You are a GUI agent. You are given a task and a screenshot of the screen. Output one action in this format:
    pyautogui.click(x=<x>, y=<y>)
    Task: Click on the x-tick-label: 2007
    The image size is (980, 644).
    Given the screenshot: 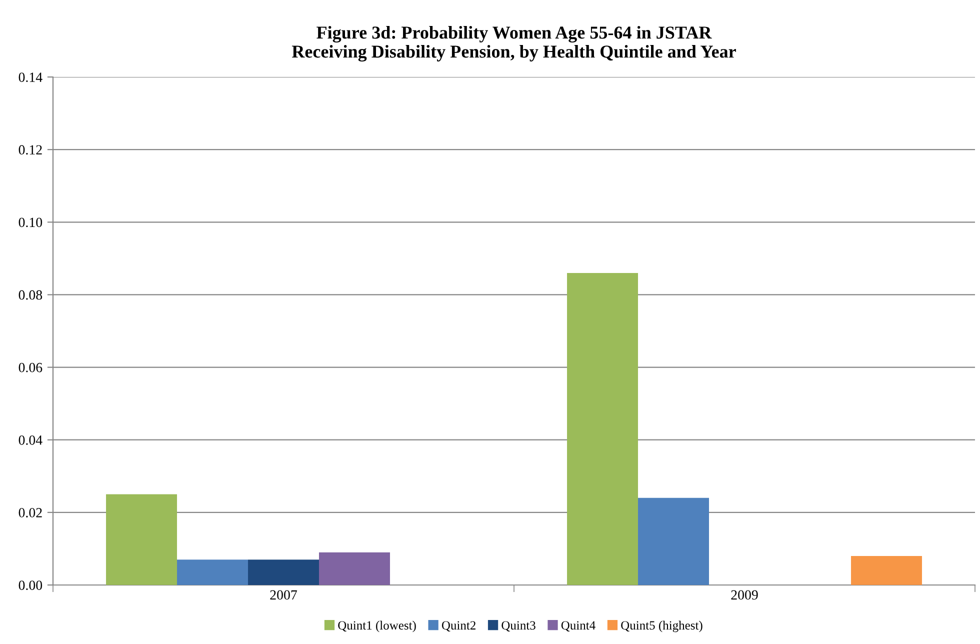 What is the action you would take?
    pyautogui.click(x=283, y=595)
    